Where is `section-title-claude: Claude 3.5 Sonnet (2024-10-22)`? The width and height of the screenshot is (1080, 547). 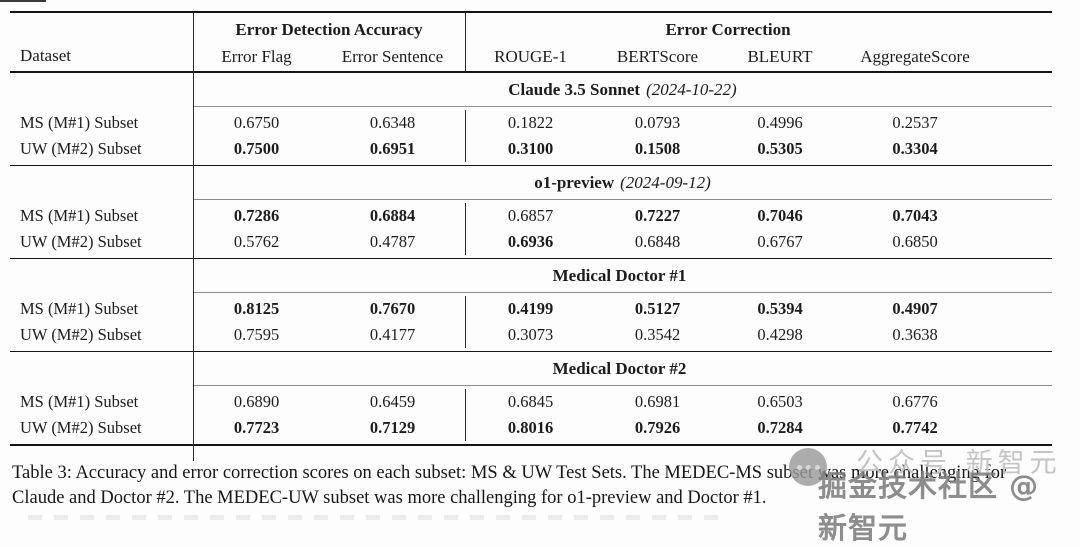
section-title-claude: Claude 3.5 Sonnet (2024-10-22) is located at coordinates (531, 89).